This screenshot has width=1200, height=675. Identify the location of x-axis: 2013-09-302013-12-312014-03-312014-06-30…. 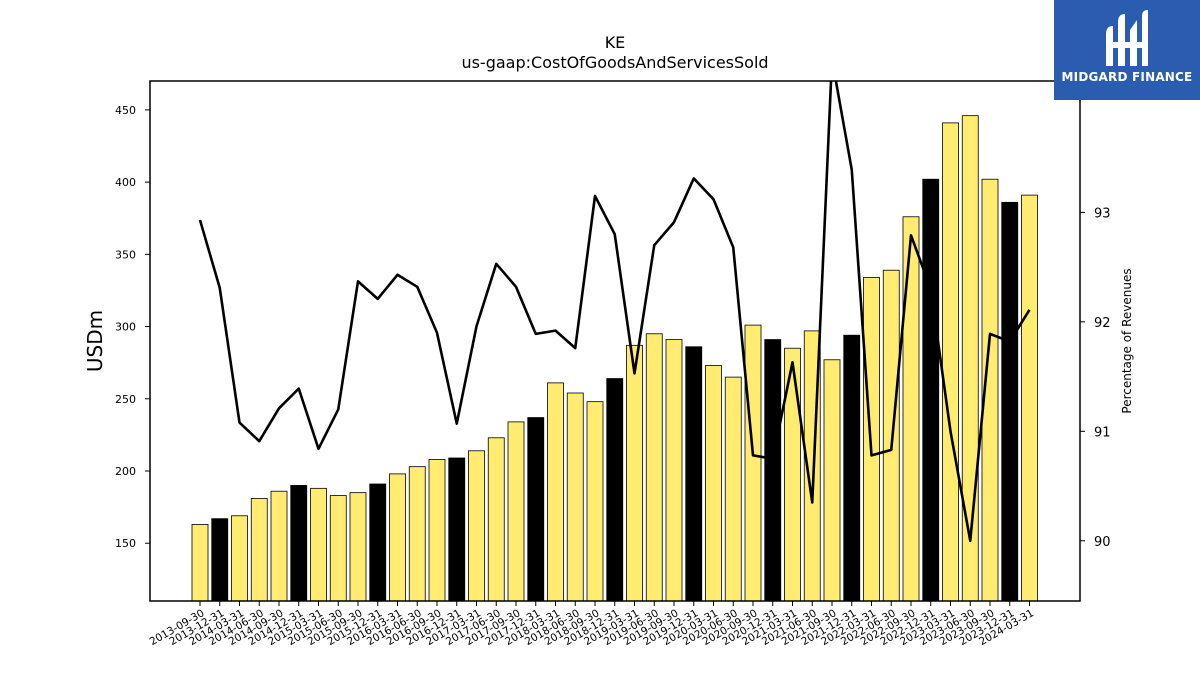
(592, 624).